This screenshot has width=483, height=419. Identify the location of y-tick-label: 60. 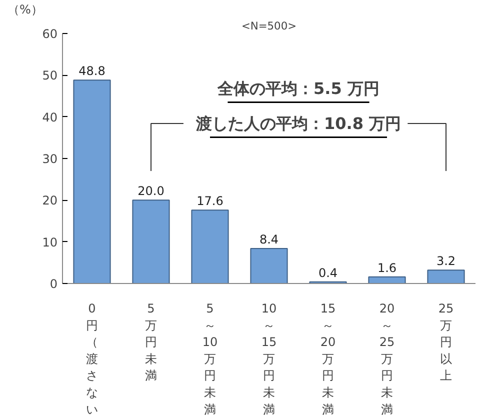
(50, 34).